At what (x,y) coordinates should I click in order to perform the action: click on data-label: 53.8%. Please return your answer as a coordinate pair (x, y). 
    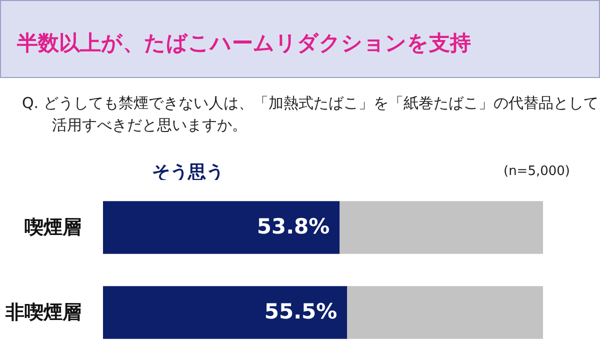
    Looking at the image, I should click on (293, 226).